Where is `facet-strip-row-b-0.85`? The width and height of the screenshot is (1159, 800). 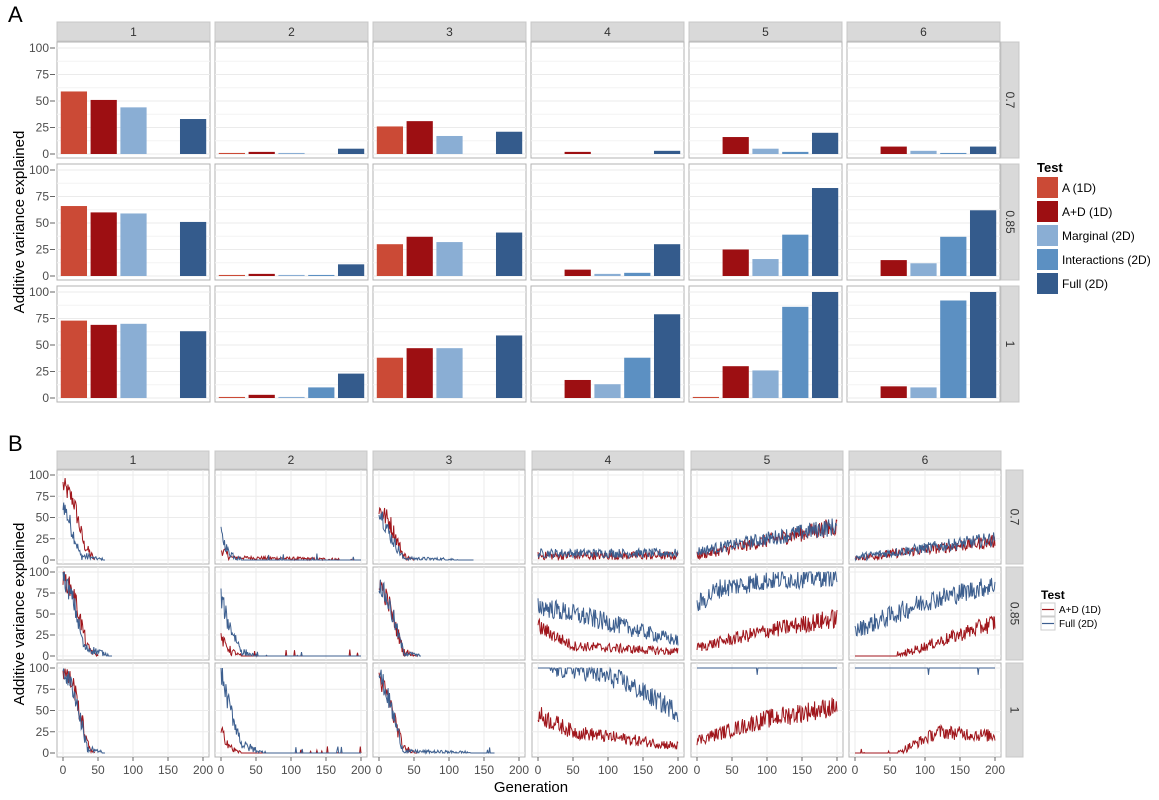
facet-strip-row-b-0.85 is located at coordinates (1014, 613).